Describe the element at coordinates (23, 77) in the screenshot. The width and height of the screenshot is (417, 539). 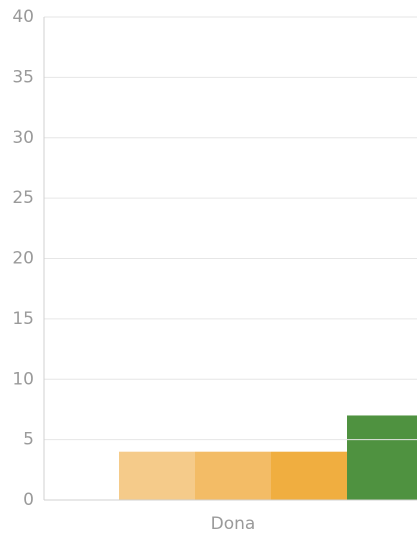
I see `y-tick-label: 35` at that location.